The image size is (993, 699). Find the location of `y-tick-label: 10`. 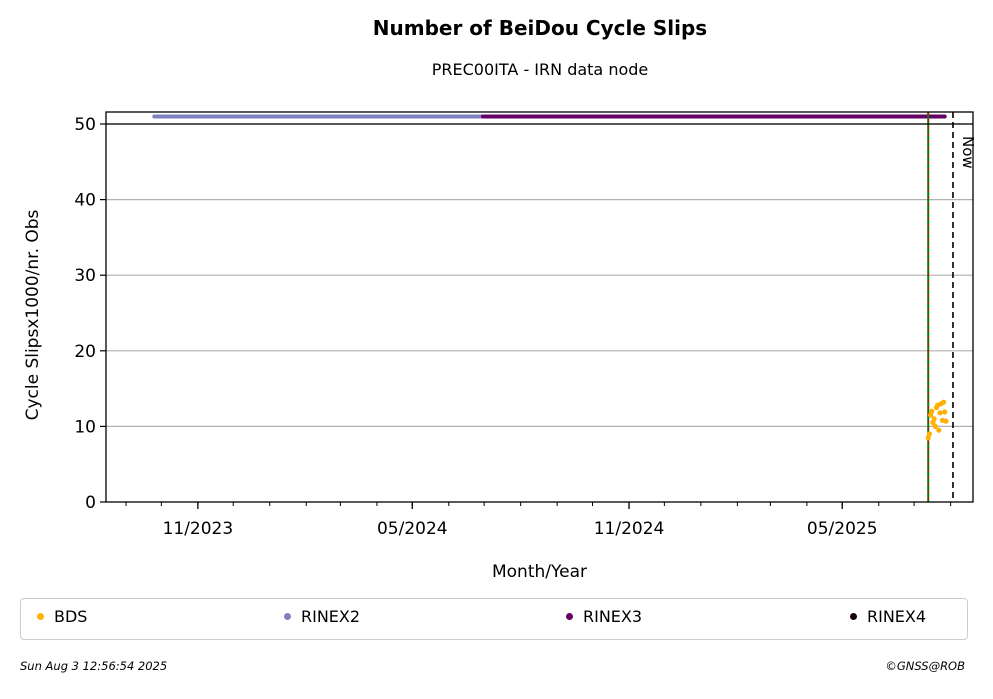

y-tick-label: 10 is located at coordinates (85, 427).